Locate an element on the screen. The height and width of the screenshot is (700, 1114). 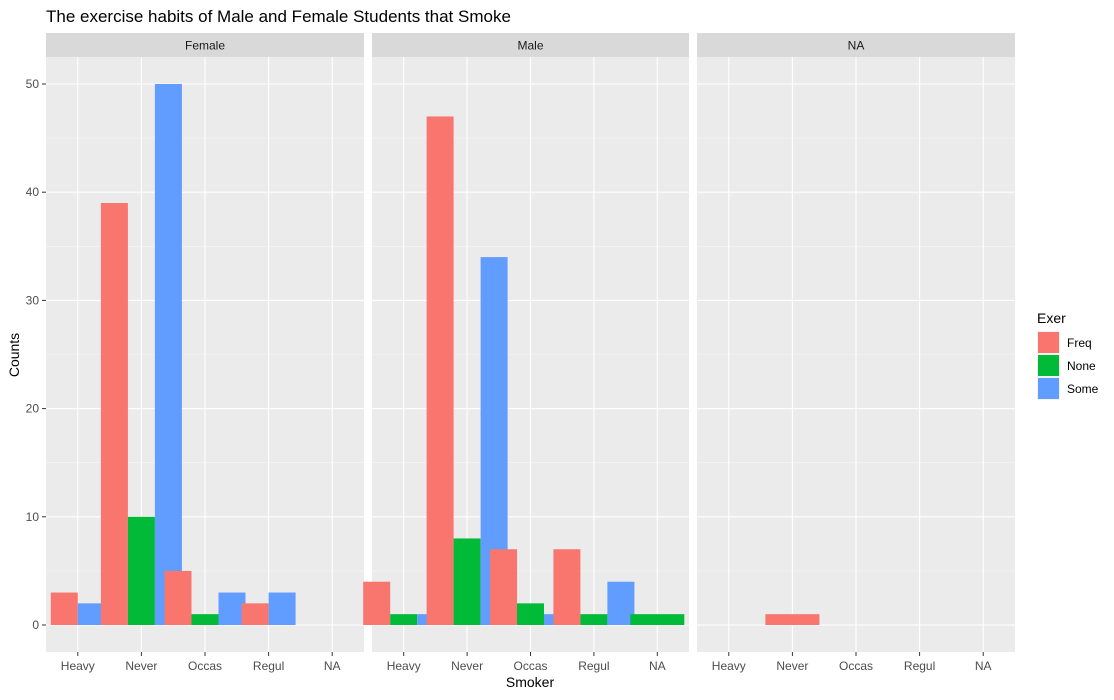
y-tick-label: 30 is located at coordinates (33, 300).